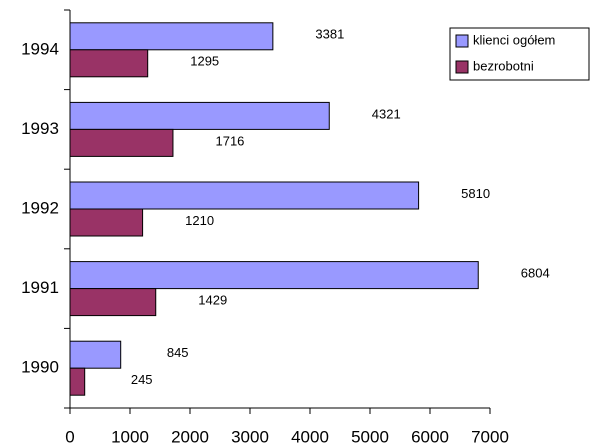 This screenshot has height=448, width=590. What do you see at coordinates (535, 273) in the screenshot?
I see `data-label: 6804` at bounding box center [535, 273].